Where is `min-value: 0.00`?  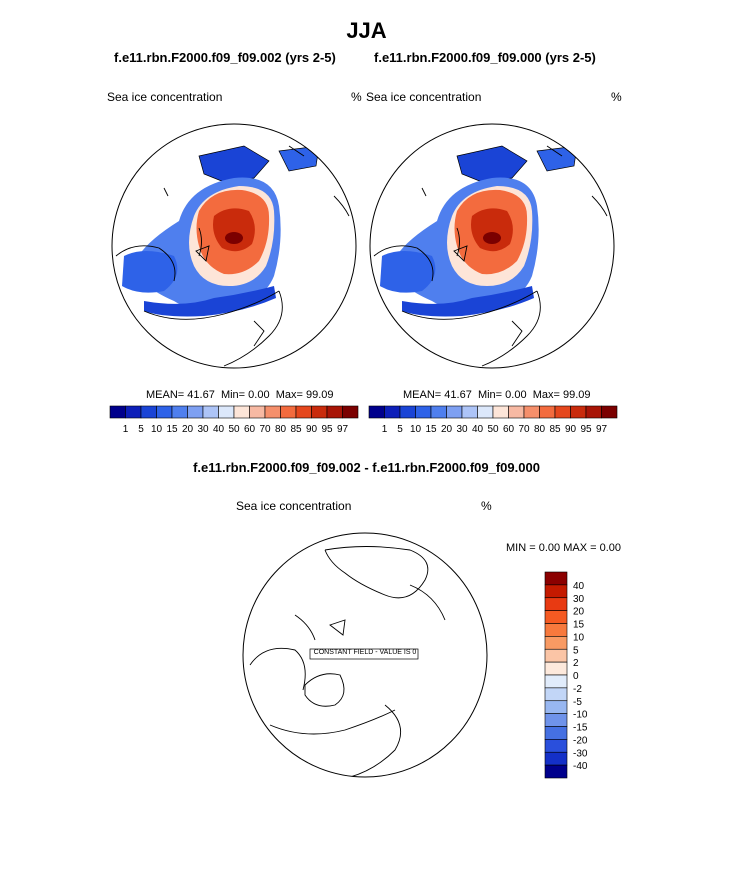
min-value: 0.00 is located at coordinates (516, 395).